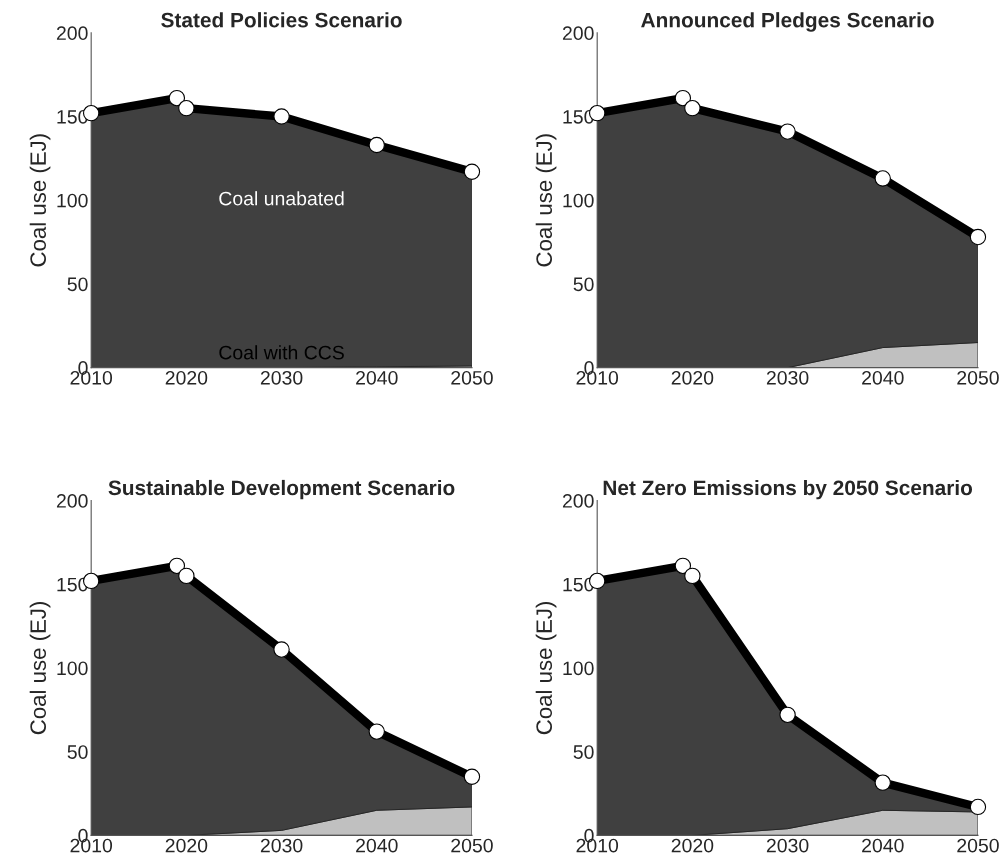 The width and height of the screenshot is (1002, 863). What do you see at coordinates (281, 489) in the screenshot?
I see `chart-title: Sustainable Development Scenario` at bounding box center [281, 489].